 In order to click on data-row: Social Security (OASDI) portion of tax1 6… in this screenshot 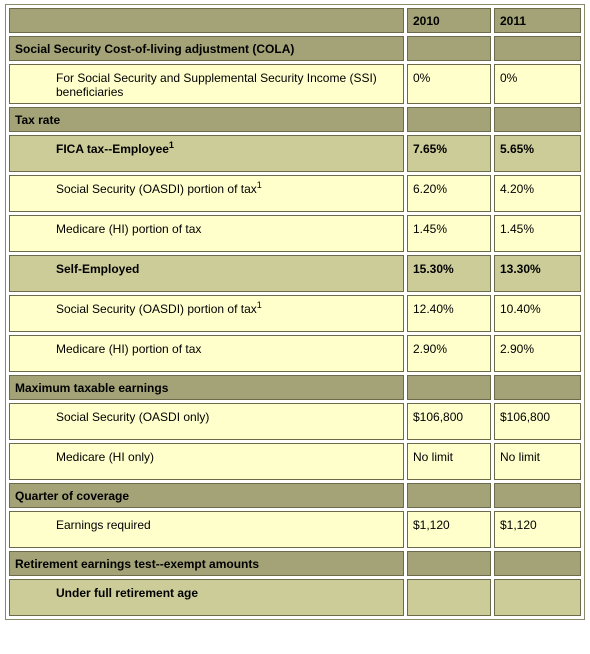, I will do `click(295, 193)`.